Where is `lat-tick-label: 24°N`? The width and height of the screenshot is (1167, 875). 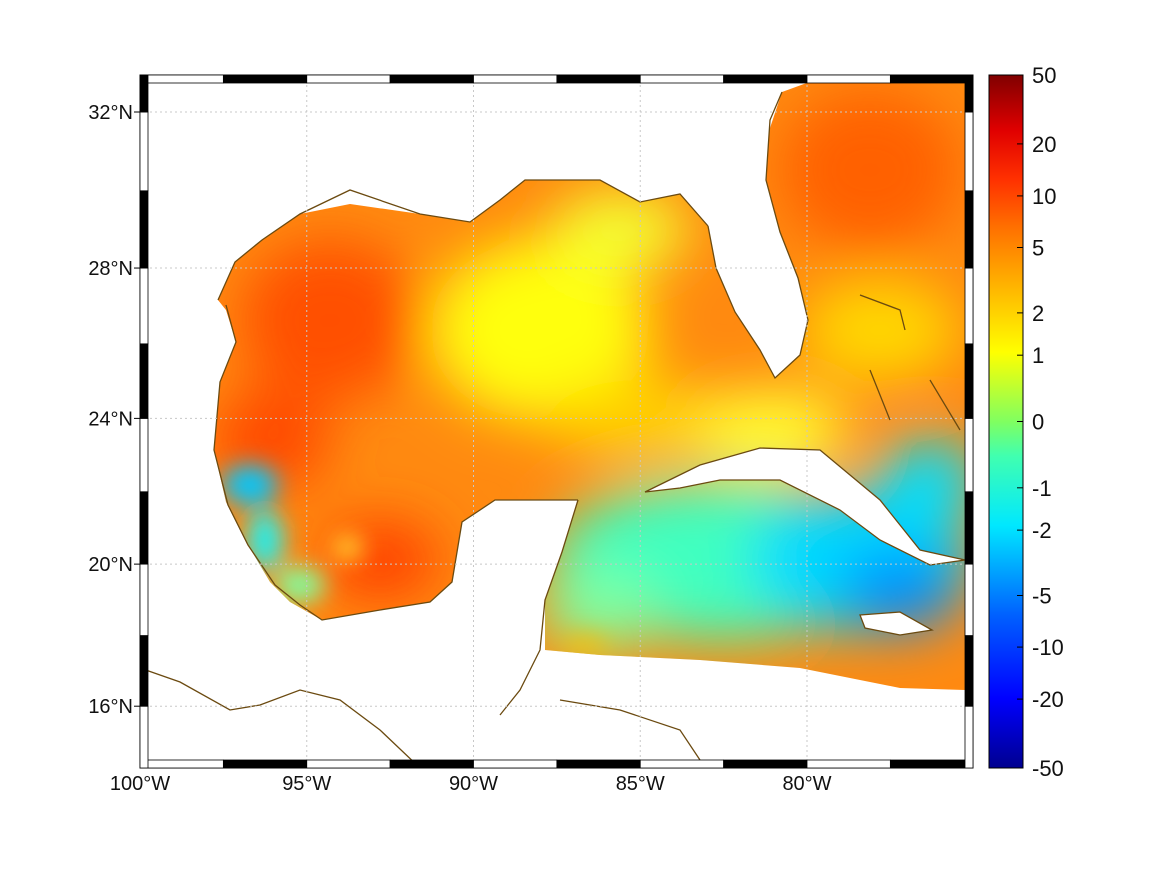 lat-tick-label: 24°N is located at coordinates (110, 419).